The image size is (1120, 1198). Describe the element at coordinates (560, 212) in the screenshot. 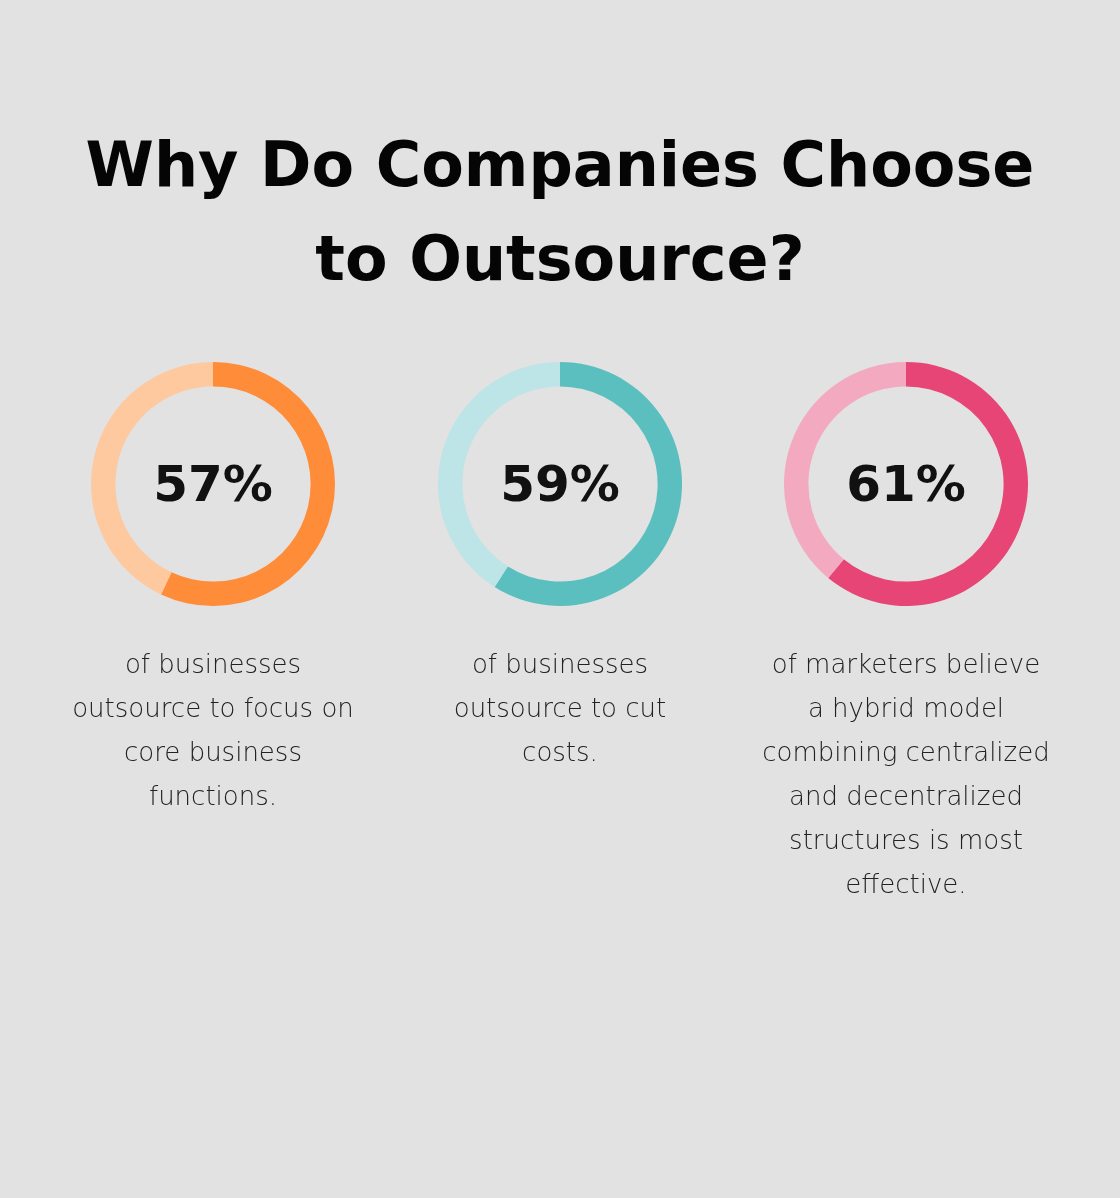

I see `text: Why Do Companies Choose to Outsource?` at that location.